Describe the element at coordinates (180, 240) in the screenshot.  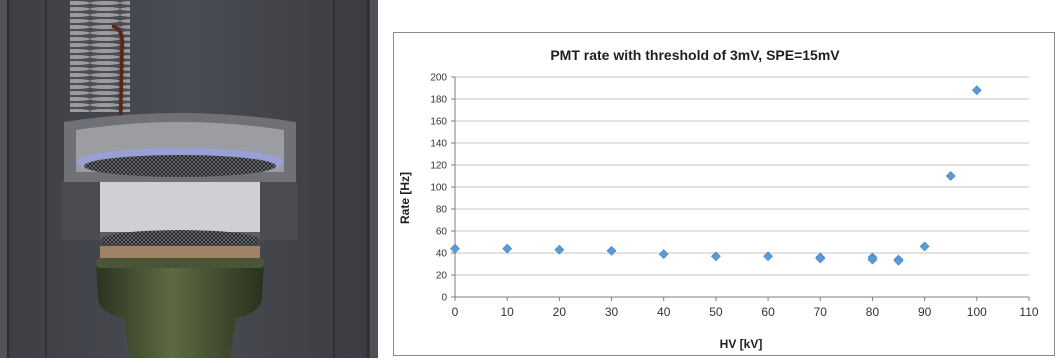
I see `lower-mesh-grid` at that location.